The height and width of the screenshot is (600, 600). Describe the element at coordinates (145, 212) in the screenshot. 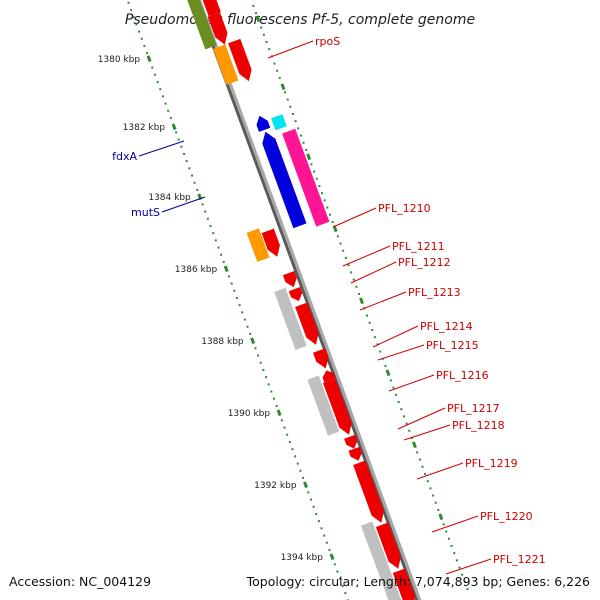

I see `gene-label: mutS` at that location.